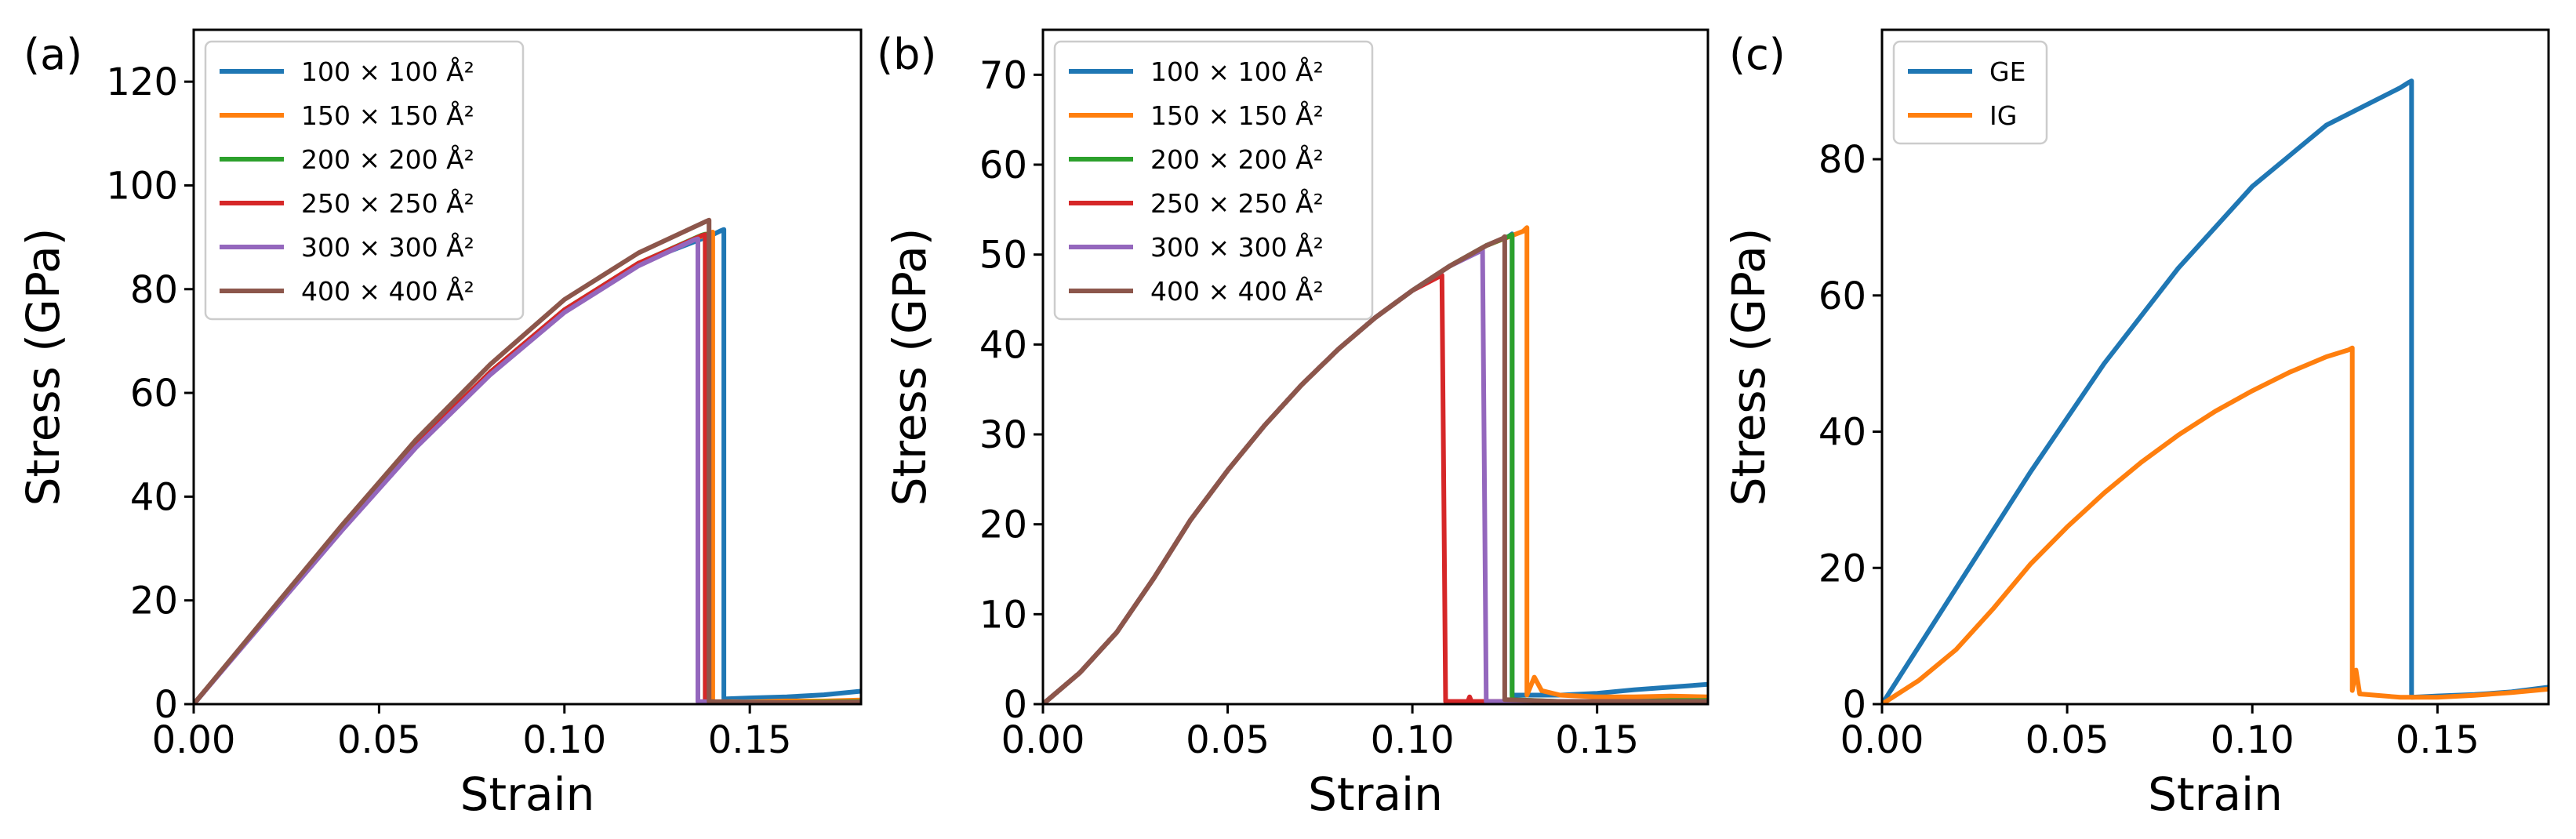 The image size is (2576, 839). I want to click on y-tick-label: 100, so click(142, 186).